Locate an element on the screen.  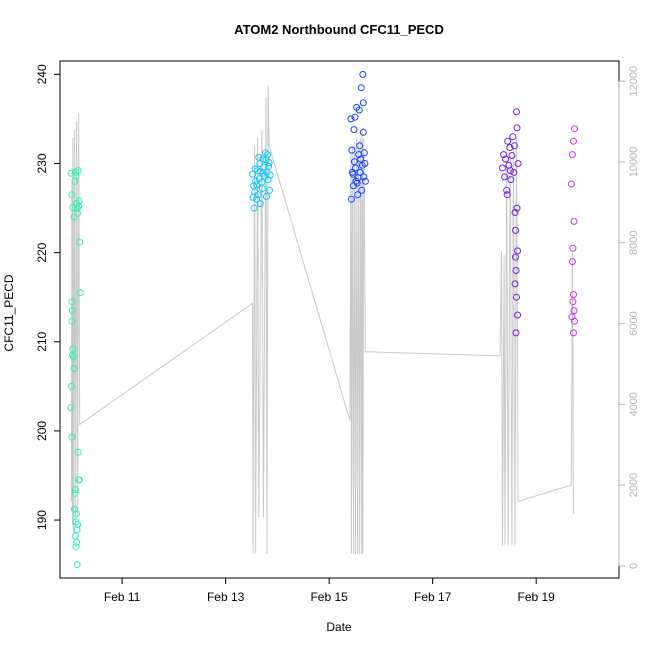
secondary-y-axis: 0 2000 4000 6000 8000 10000 12000 is located at coordinates (629, 317).